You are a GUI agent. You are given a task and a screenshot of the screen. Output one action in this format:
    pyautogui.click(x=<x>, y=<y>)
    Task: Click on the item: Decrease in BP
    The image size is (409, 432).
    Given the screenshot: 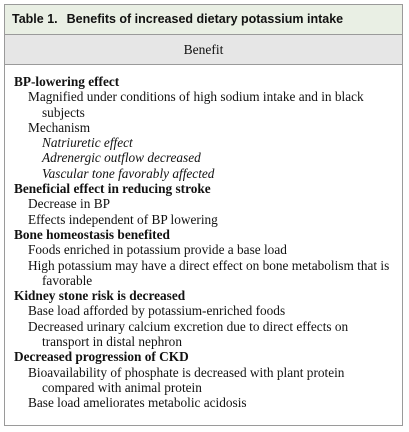 What is the action you would take?
    pyautogui.click(x=69, y=204)
    